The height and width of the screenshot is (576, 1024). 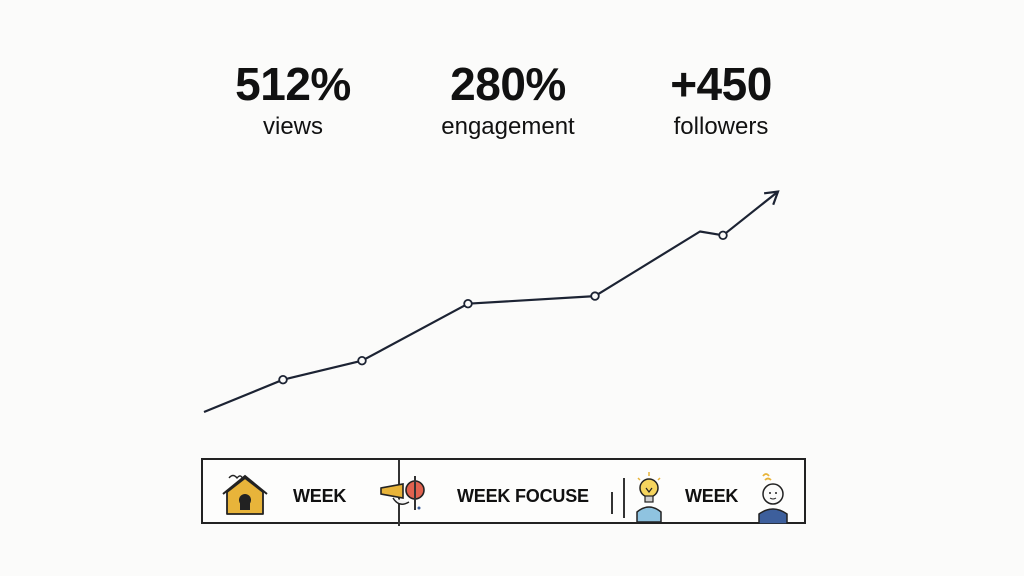 I want to click on house-icon, so click(x=245, y=494).